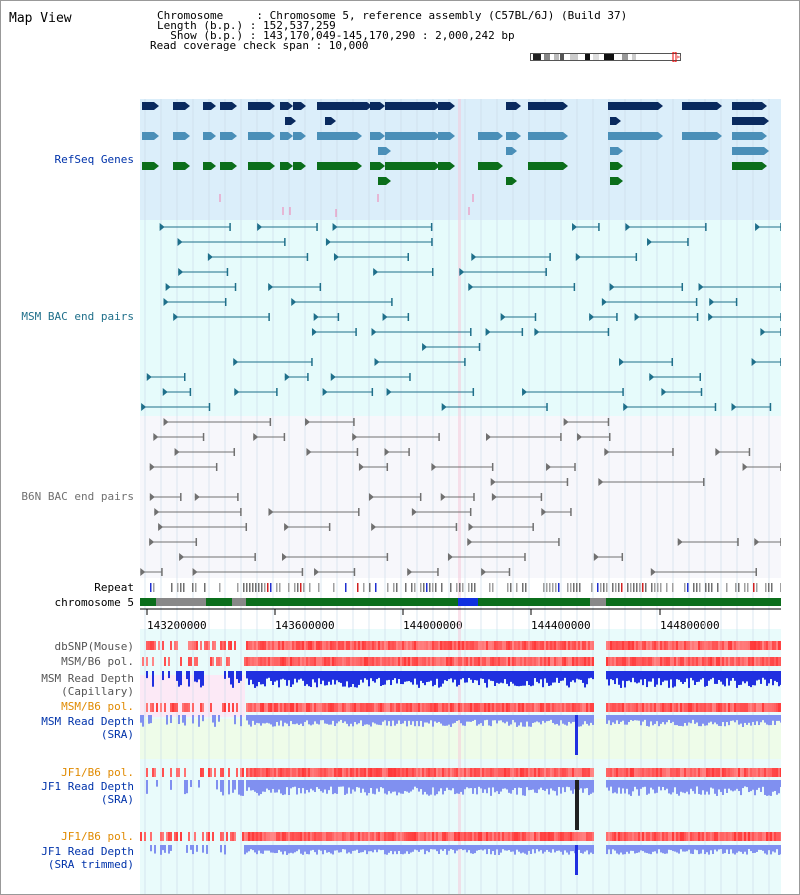 Image resolution: width=800 pixels, height=895 pixels. Describe the element at coordinates (606, 57) in the screenshot. I see `chromosome-ideogram` at that location.